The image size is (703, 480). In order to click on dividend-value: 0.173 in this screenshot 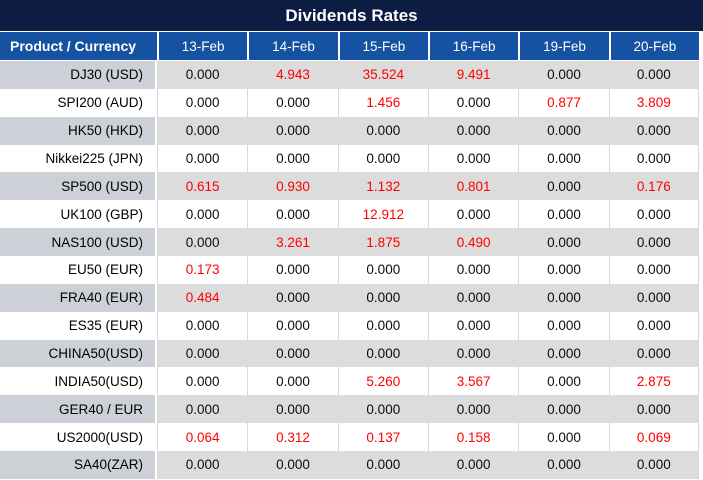, I will do `click(202, 270)`.